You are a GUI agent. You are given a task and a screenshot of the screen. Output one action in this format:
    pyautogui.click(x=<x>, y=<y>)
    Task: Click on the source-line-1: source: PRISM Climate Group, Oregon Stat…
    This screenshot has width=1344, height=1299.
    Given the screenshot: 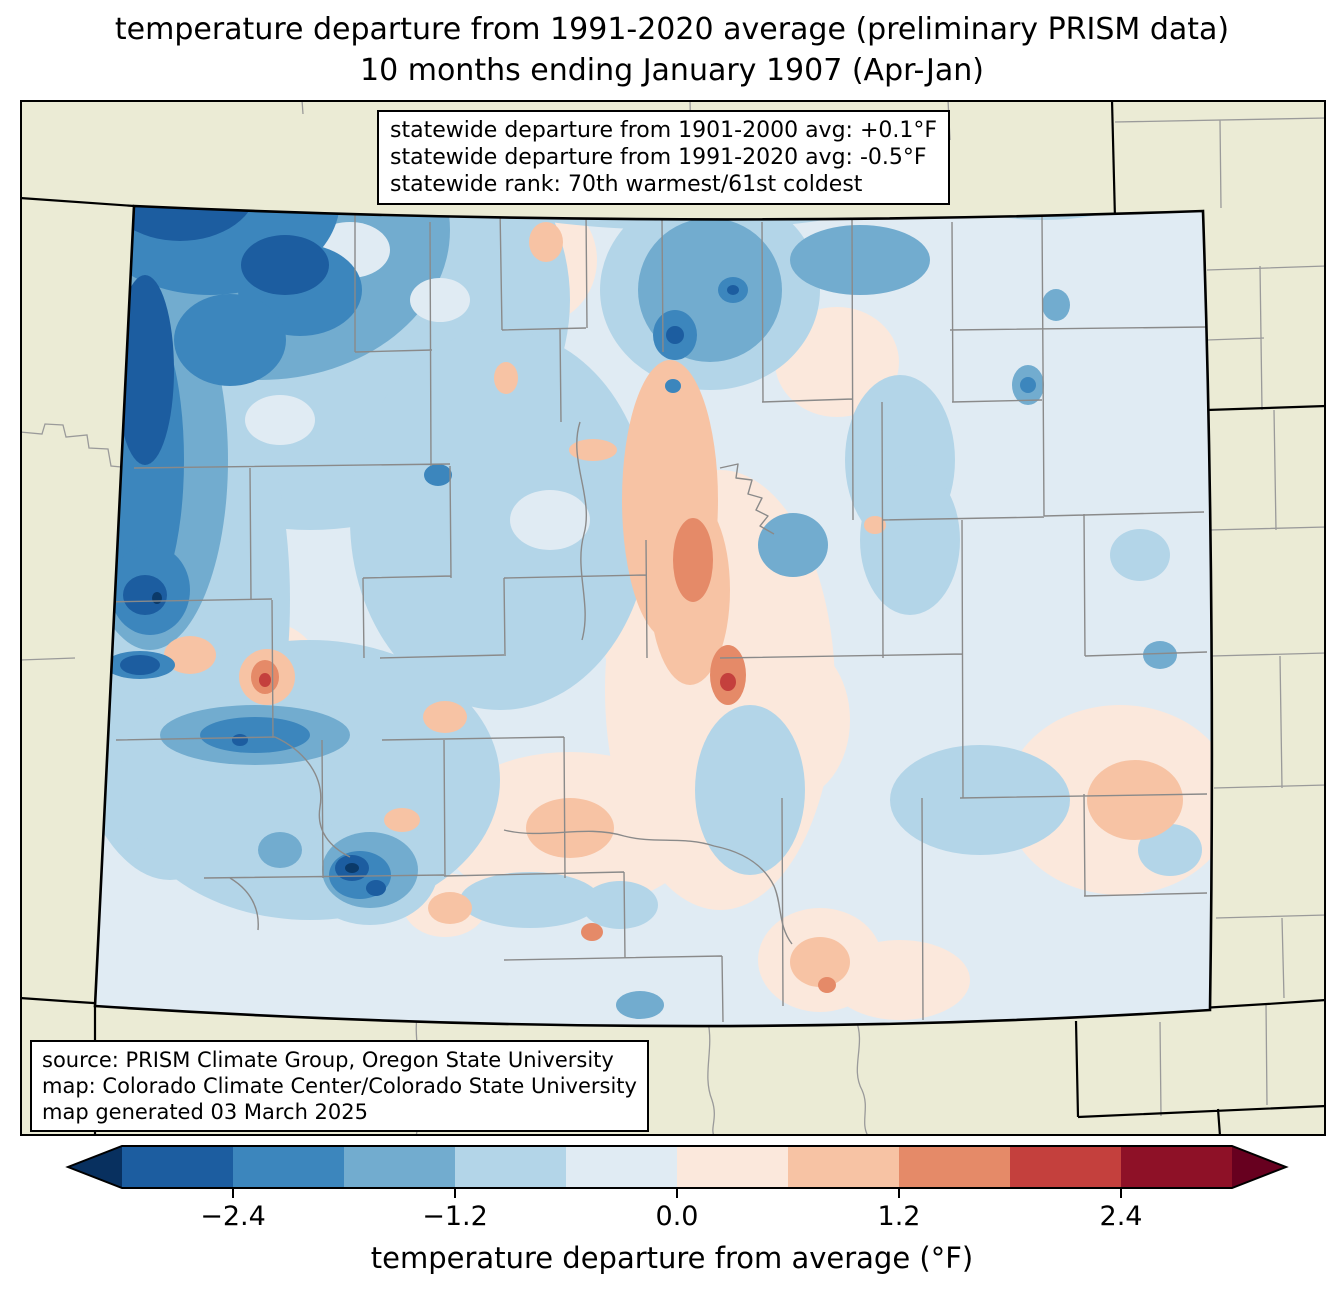 What is the action you would take?
    pyautogui.click(x=328, y=1060)
    